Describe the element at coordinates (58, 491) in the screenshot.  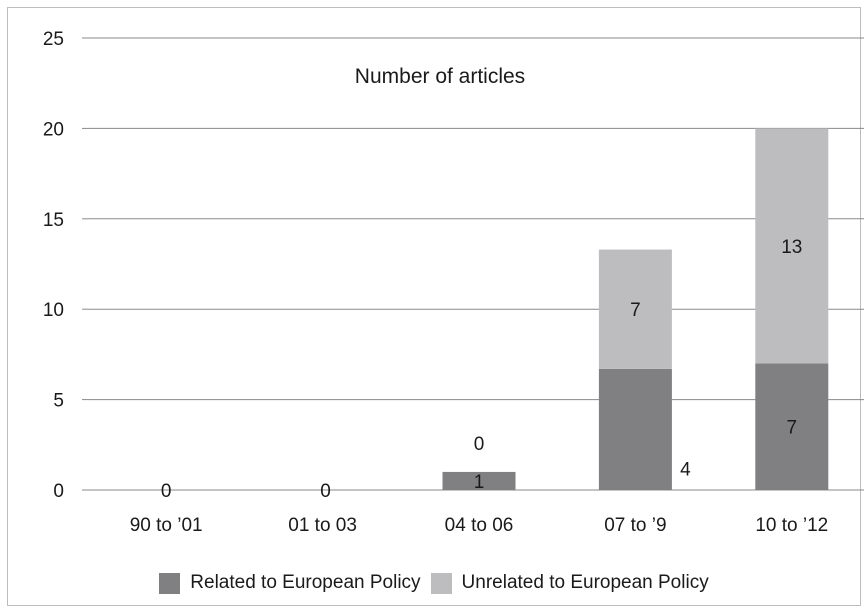
I see `y-tick-label: 0` at that location.